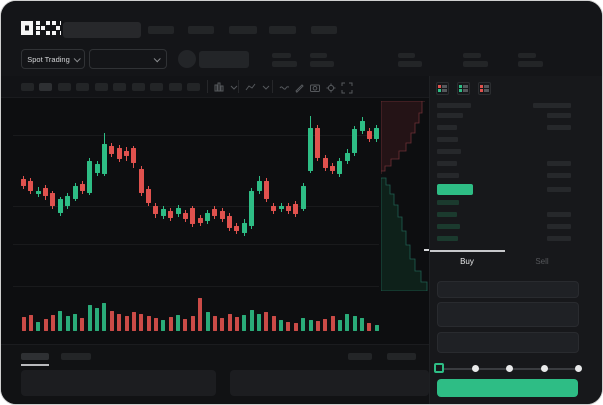 This screenshot has width=603, height=405. I want to click on active-tab-indicator, so click(467, 251).